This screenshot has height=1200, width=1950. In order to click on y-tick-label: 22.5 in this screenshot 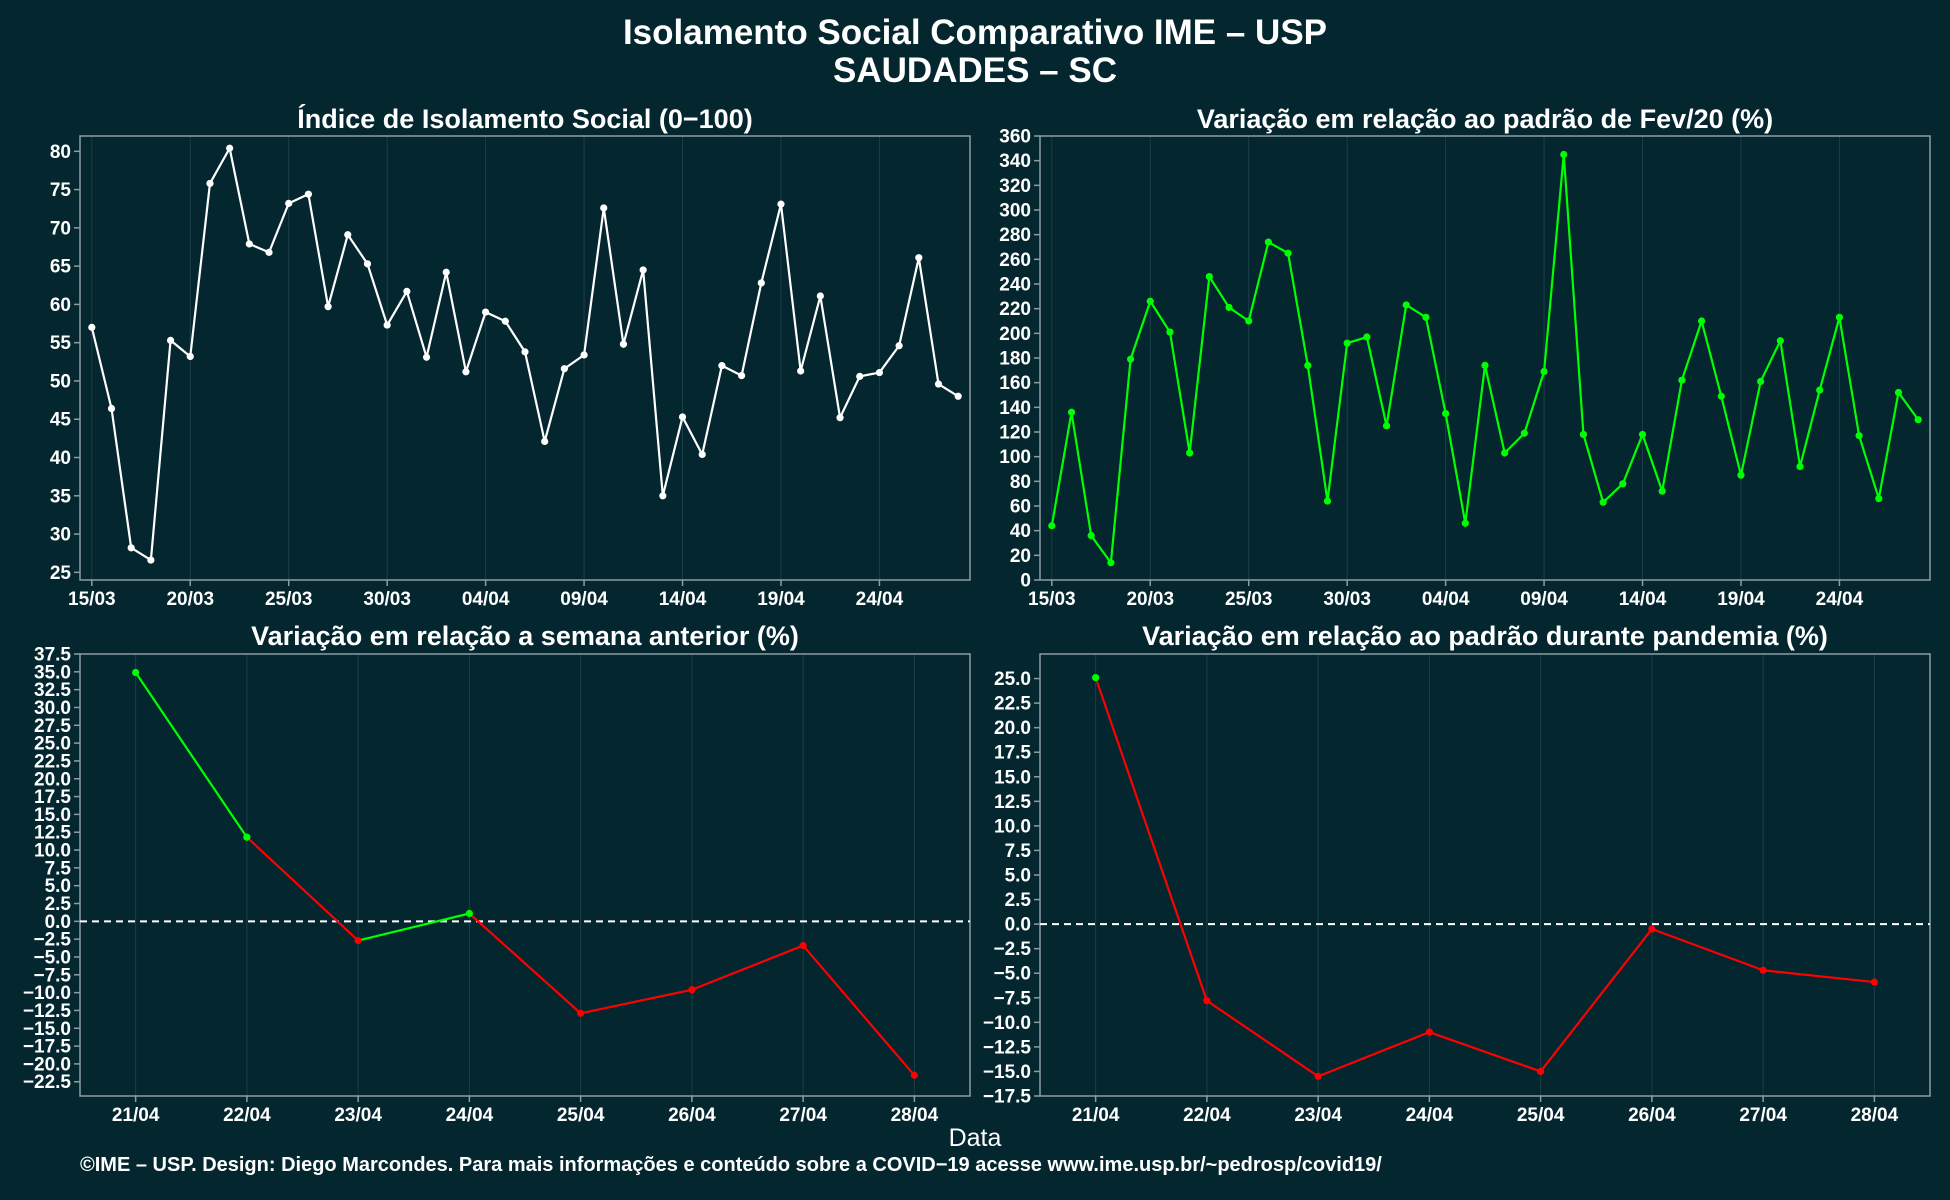, I will do `click(52, 761)`.